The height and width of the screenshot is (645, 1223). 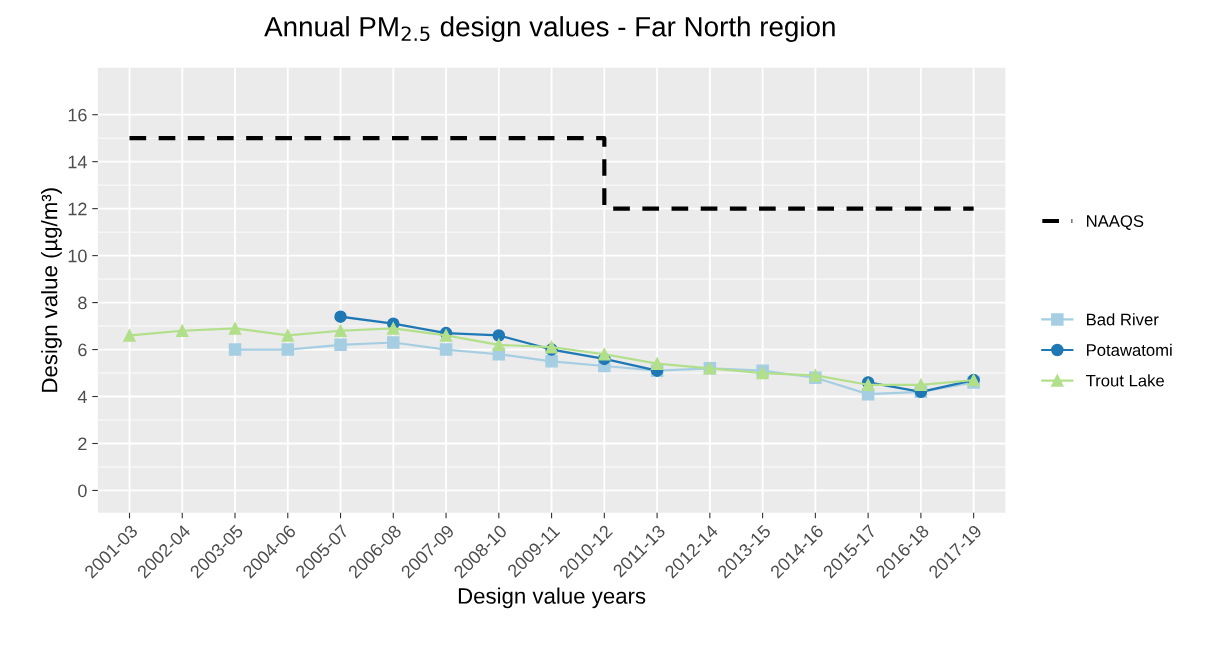 What do you see at coordinates (77, 209) in the screenshot?
I see `y-tick-label: 12` at bounding box center [77, 209].